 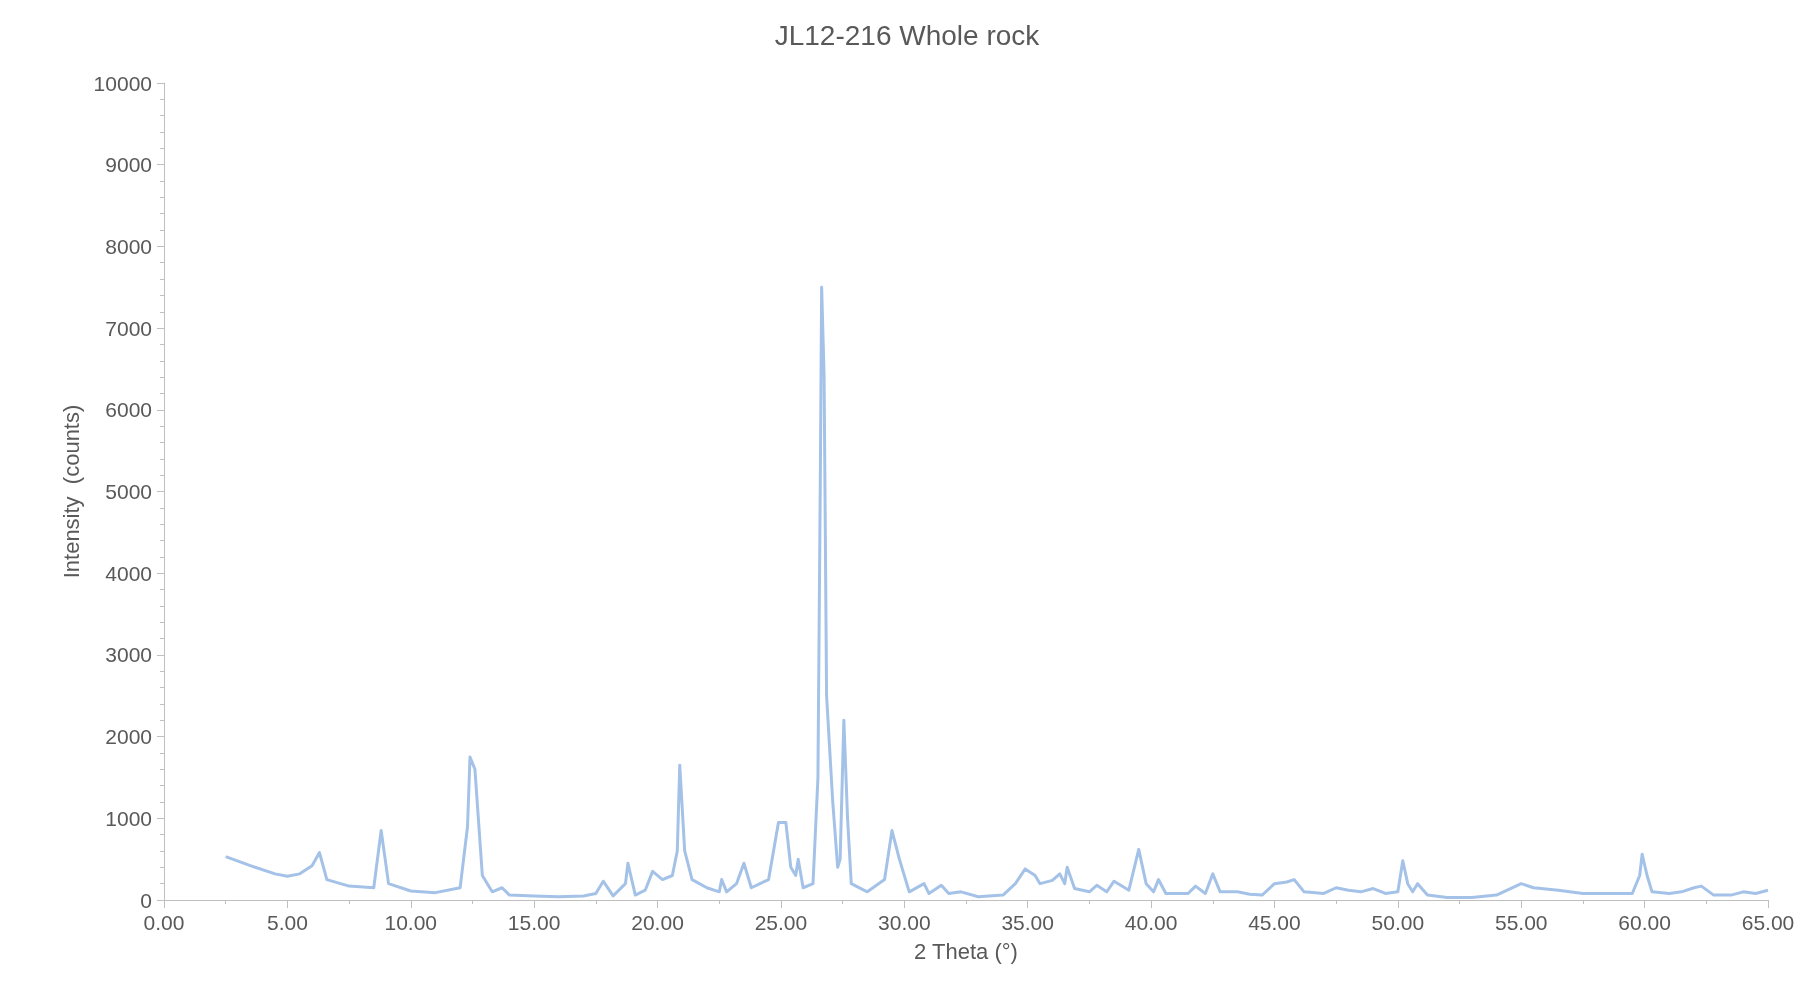 I want to click on x-tick-label: 10.00, so click(x=411, y=922).